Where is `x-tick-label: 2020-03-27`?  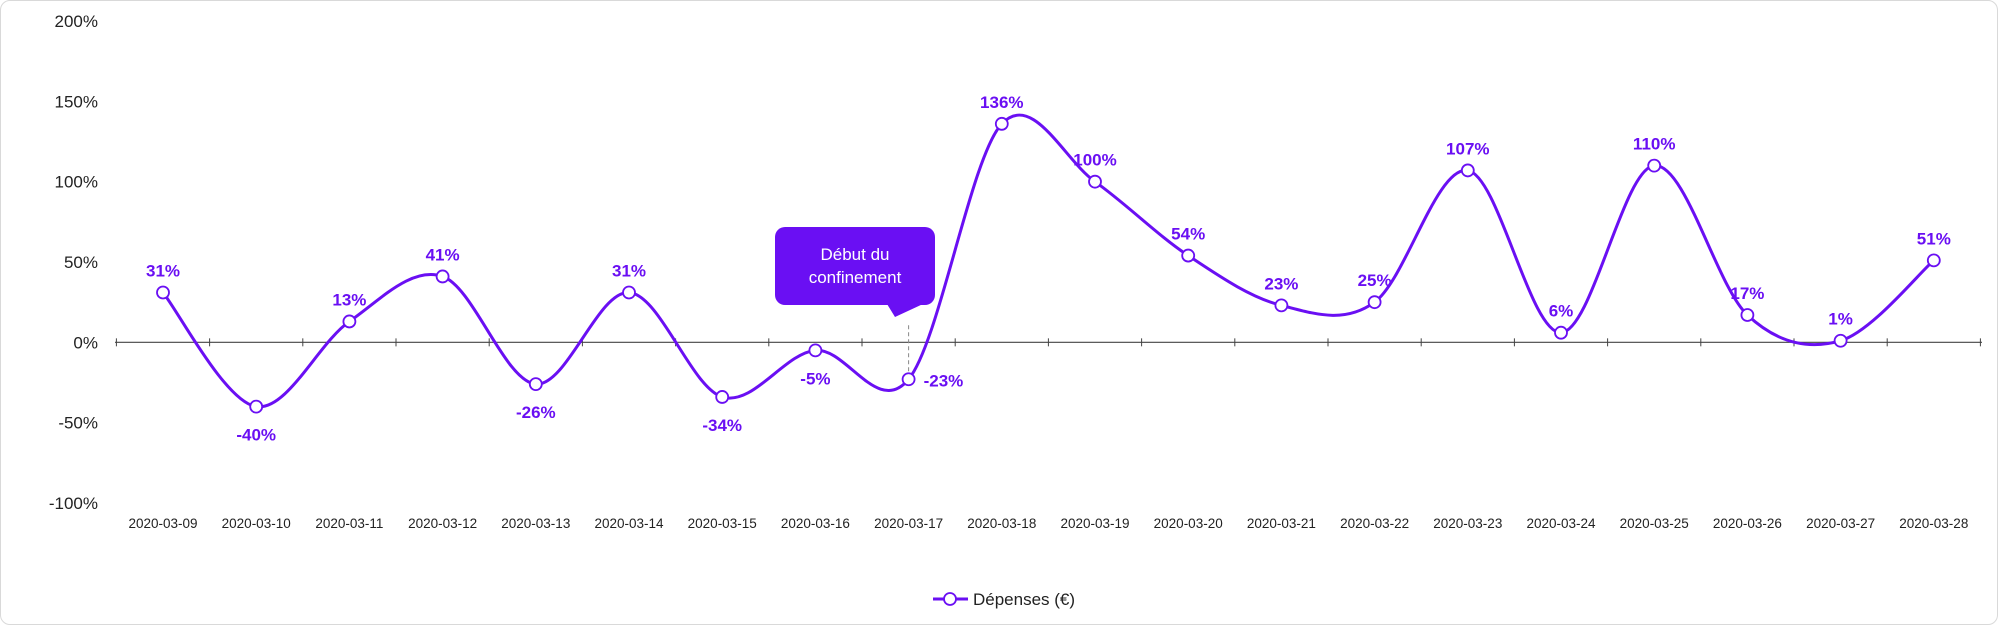
x-tick-label: 2020-03-27 is located at coordinates (1840, 523).